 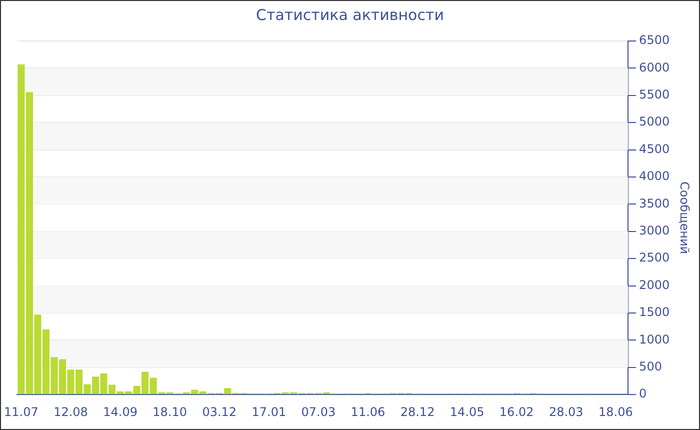 What do you see at coordinates (219, 411) in the screenshot?
I see `x-tick-label: 03.12` at bounding box center [219, 411].